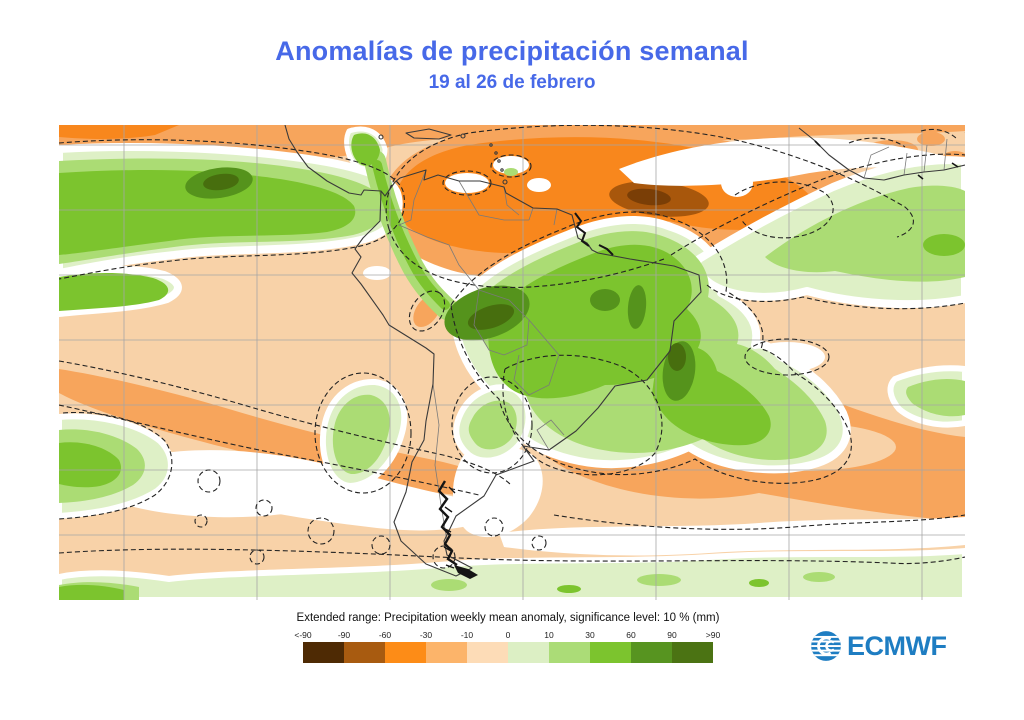 The height and width of the screenshot is (720, 1024). I want to click on legend-tick-label: >90, so click(713, 635).